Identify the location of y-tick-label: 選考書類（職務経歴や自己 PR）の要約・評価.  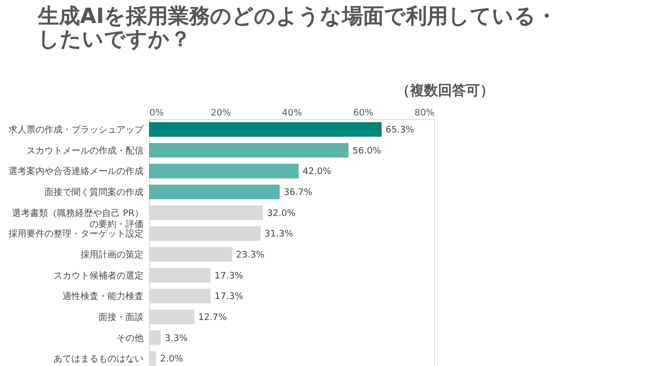
(78, 219).